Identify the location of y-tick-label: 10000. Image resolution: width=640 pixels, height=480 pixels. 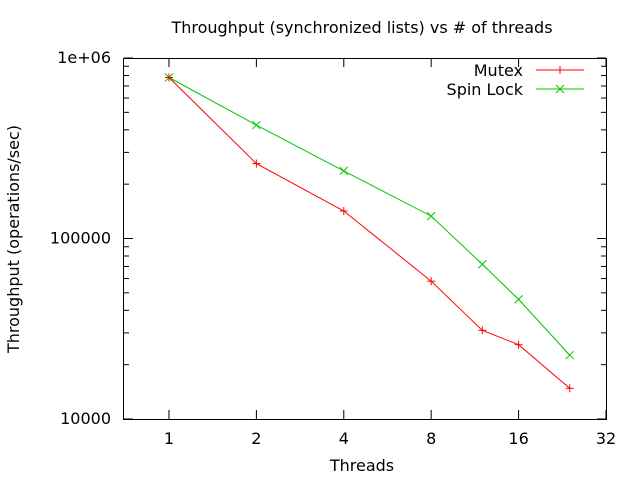
(85, 418).